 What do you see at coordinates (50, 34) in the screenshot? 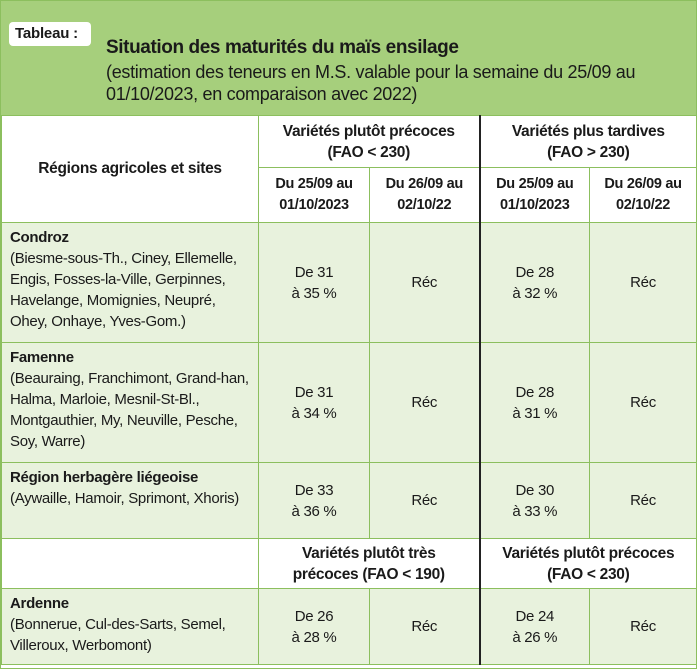
I see `table-tag: Tableau :` at bounding box center [50, 34].